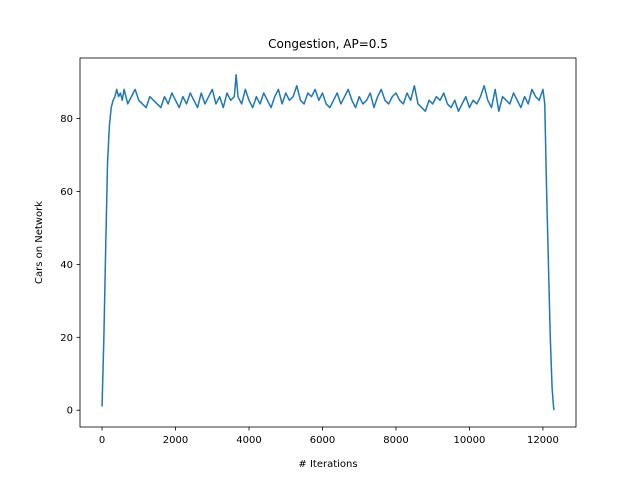 This screenshot has width=640, height=480. Describe the element at coordinates (543, 440) in the screenshot. I see `x-tick-label: 12000` at that location.